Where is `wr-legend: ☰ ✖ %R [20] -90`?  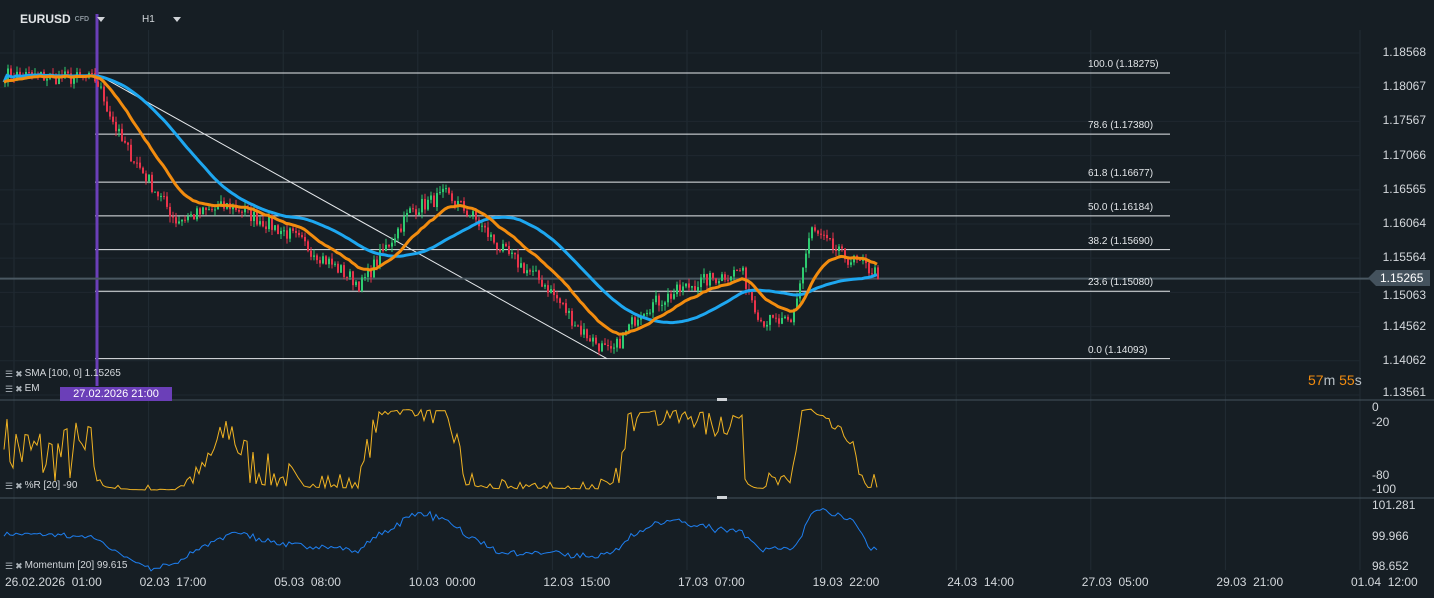
wr-legend: ☰ ✖ %R [20] -90 is located at coordinates (41, 486).